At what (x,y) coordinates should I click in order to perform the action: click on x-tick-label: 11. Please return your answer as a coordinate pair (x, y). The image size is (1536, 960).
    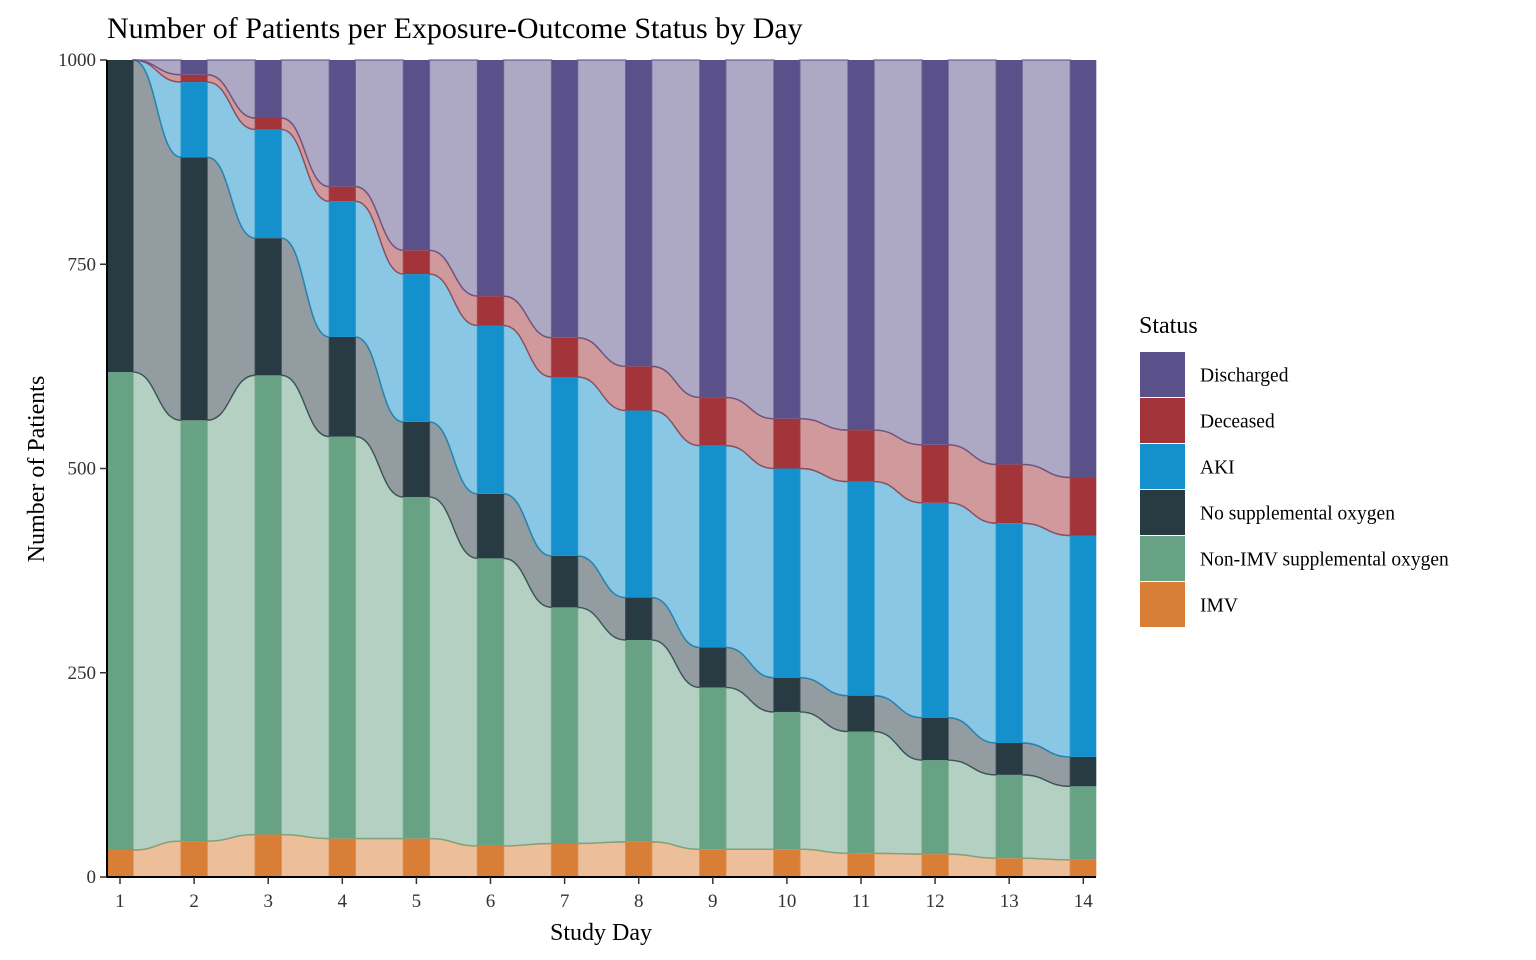
    Looking at the image, I should click on (861, 901).